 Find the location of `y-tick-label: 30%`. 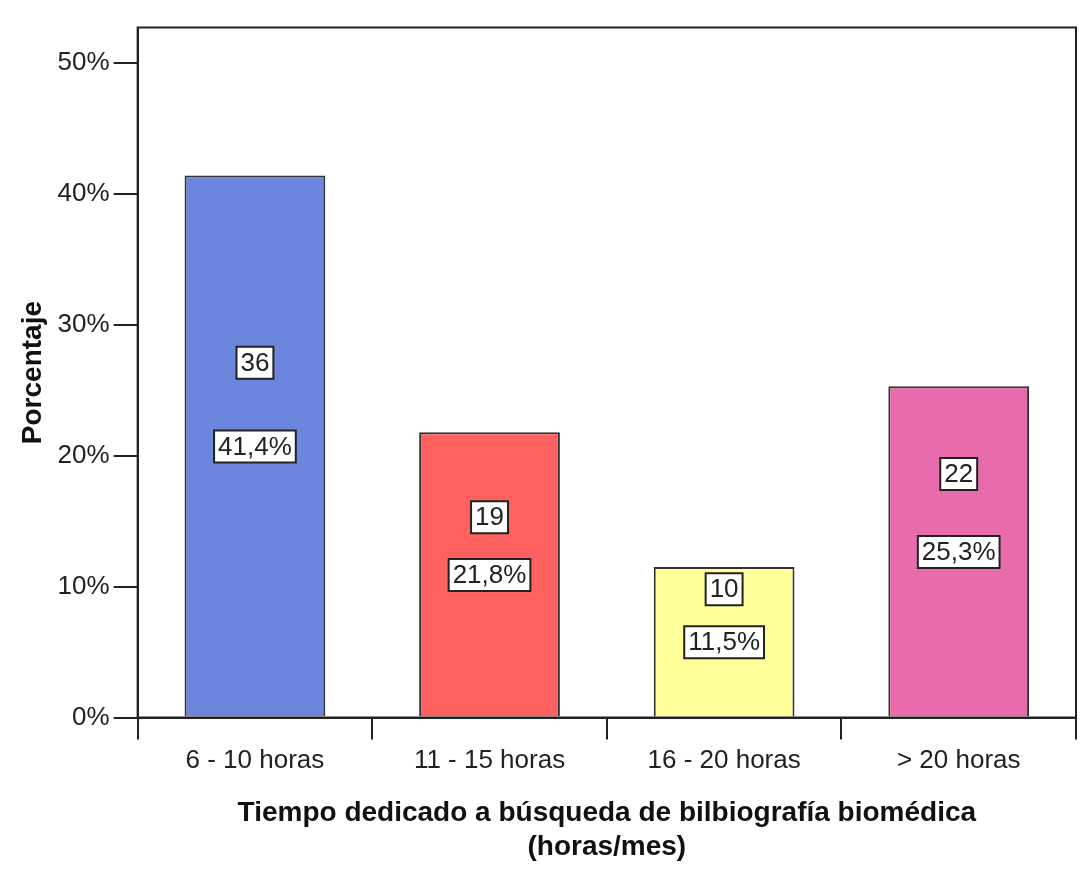

y-tick-label: 30% is located at coordinates (83, 322).